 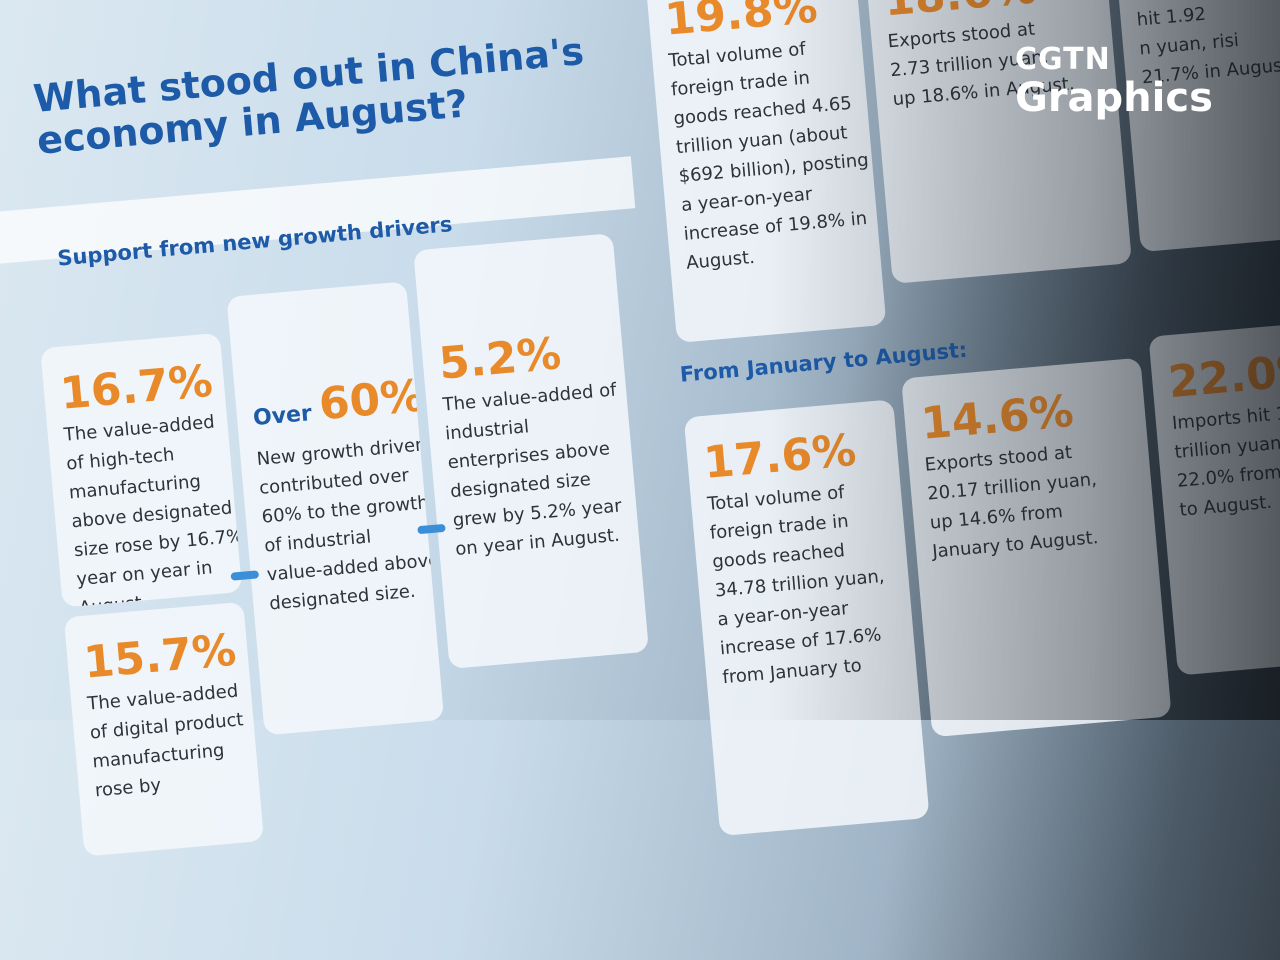 I want to click on stat-value: 60%, so click(x=371, y=400).